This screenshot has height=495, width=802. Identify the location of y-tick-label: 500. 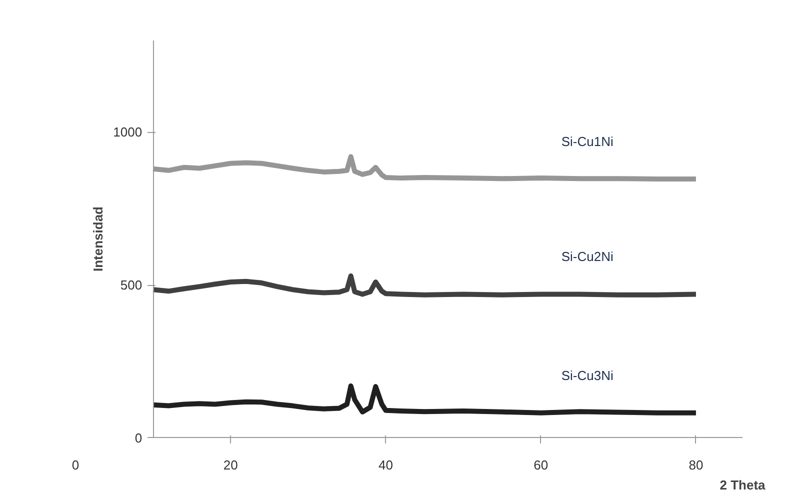
(131, 285).